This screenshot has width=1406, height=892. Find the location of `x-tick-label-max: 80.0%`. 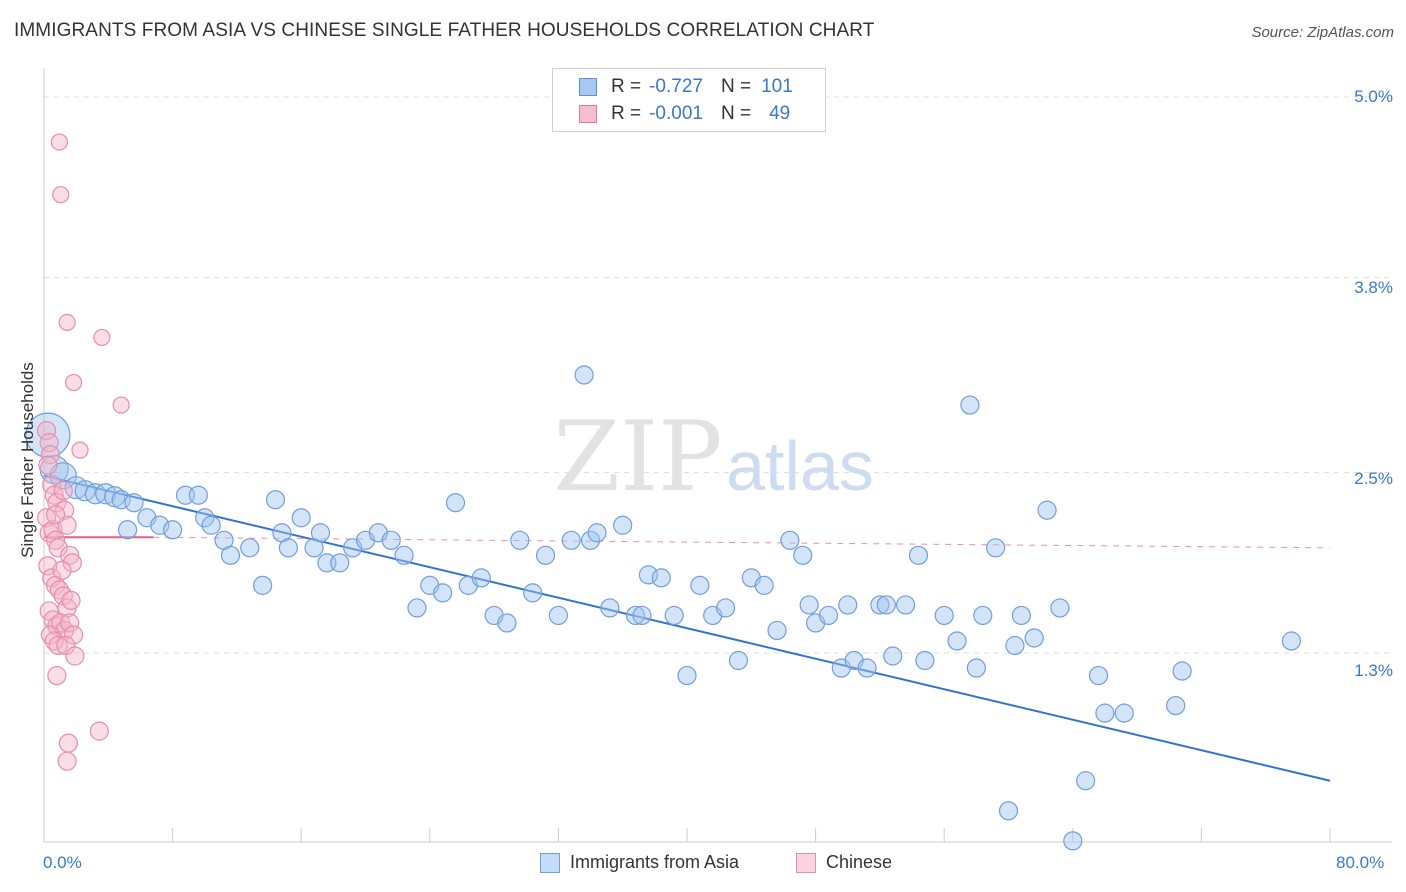

x-tick-label-max: 80.0% is located at coordinates (1360, 862).